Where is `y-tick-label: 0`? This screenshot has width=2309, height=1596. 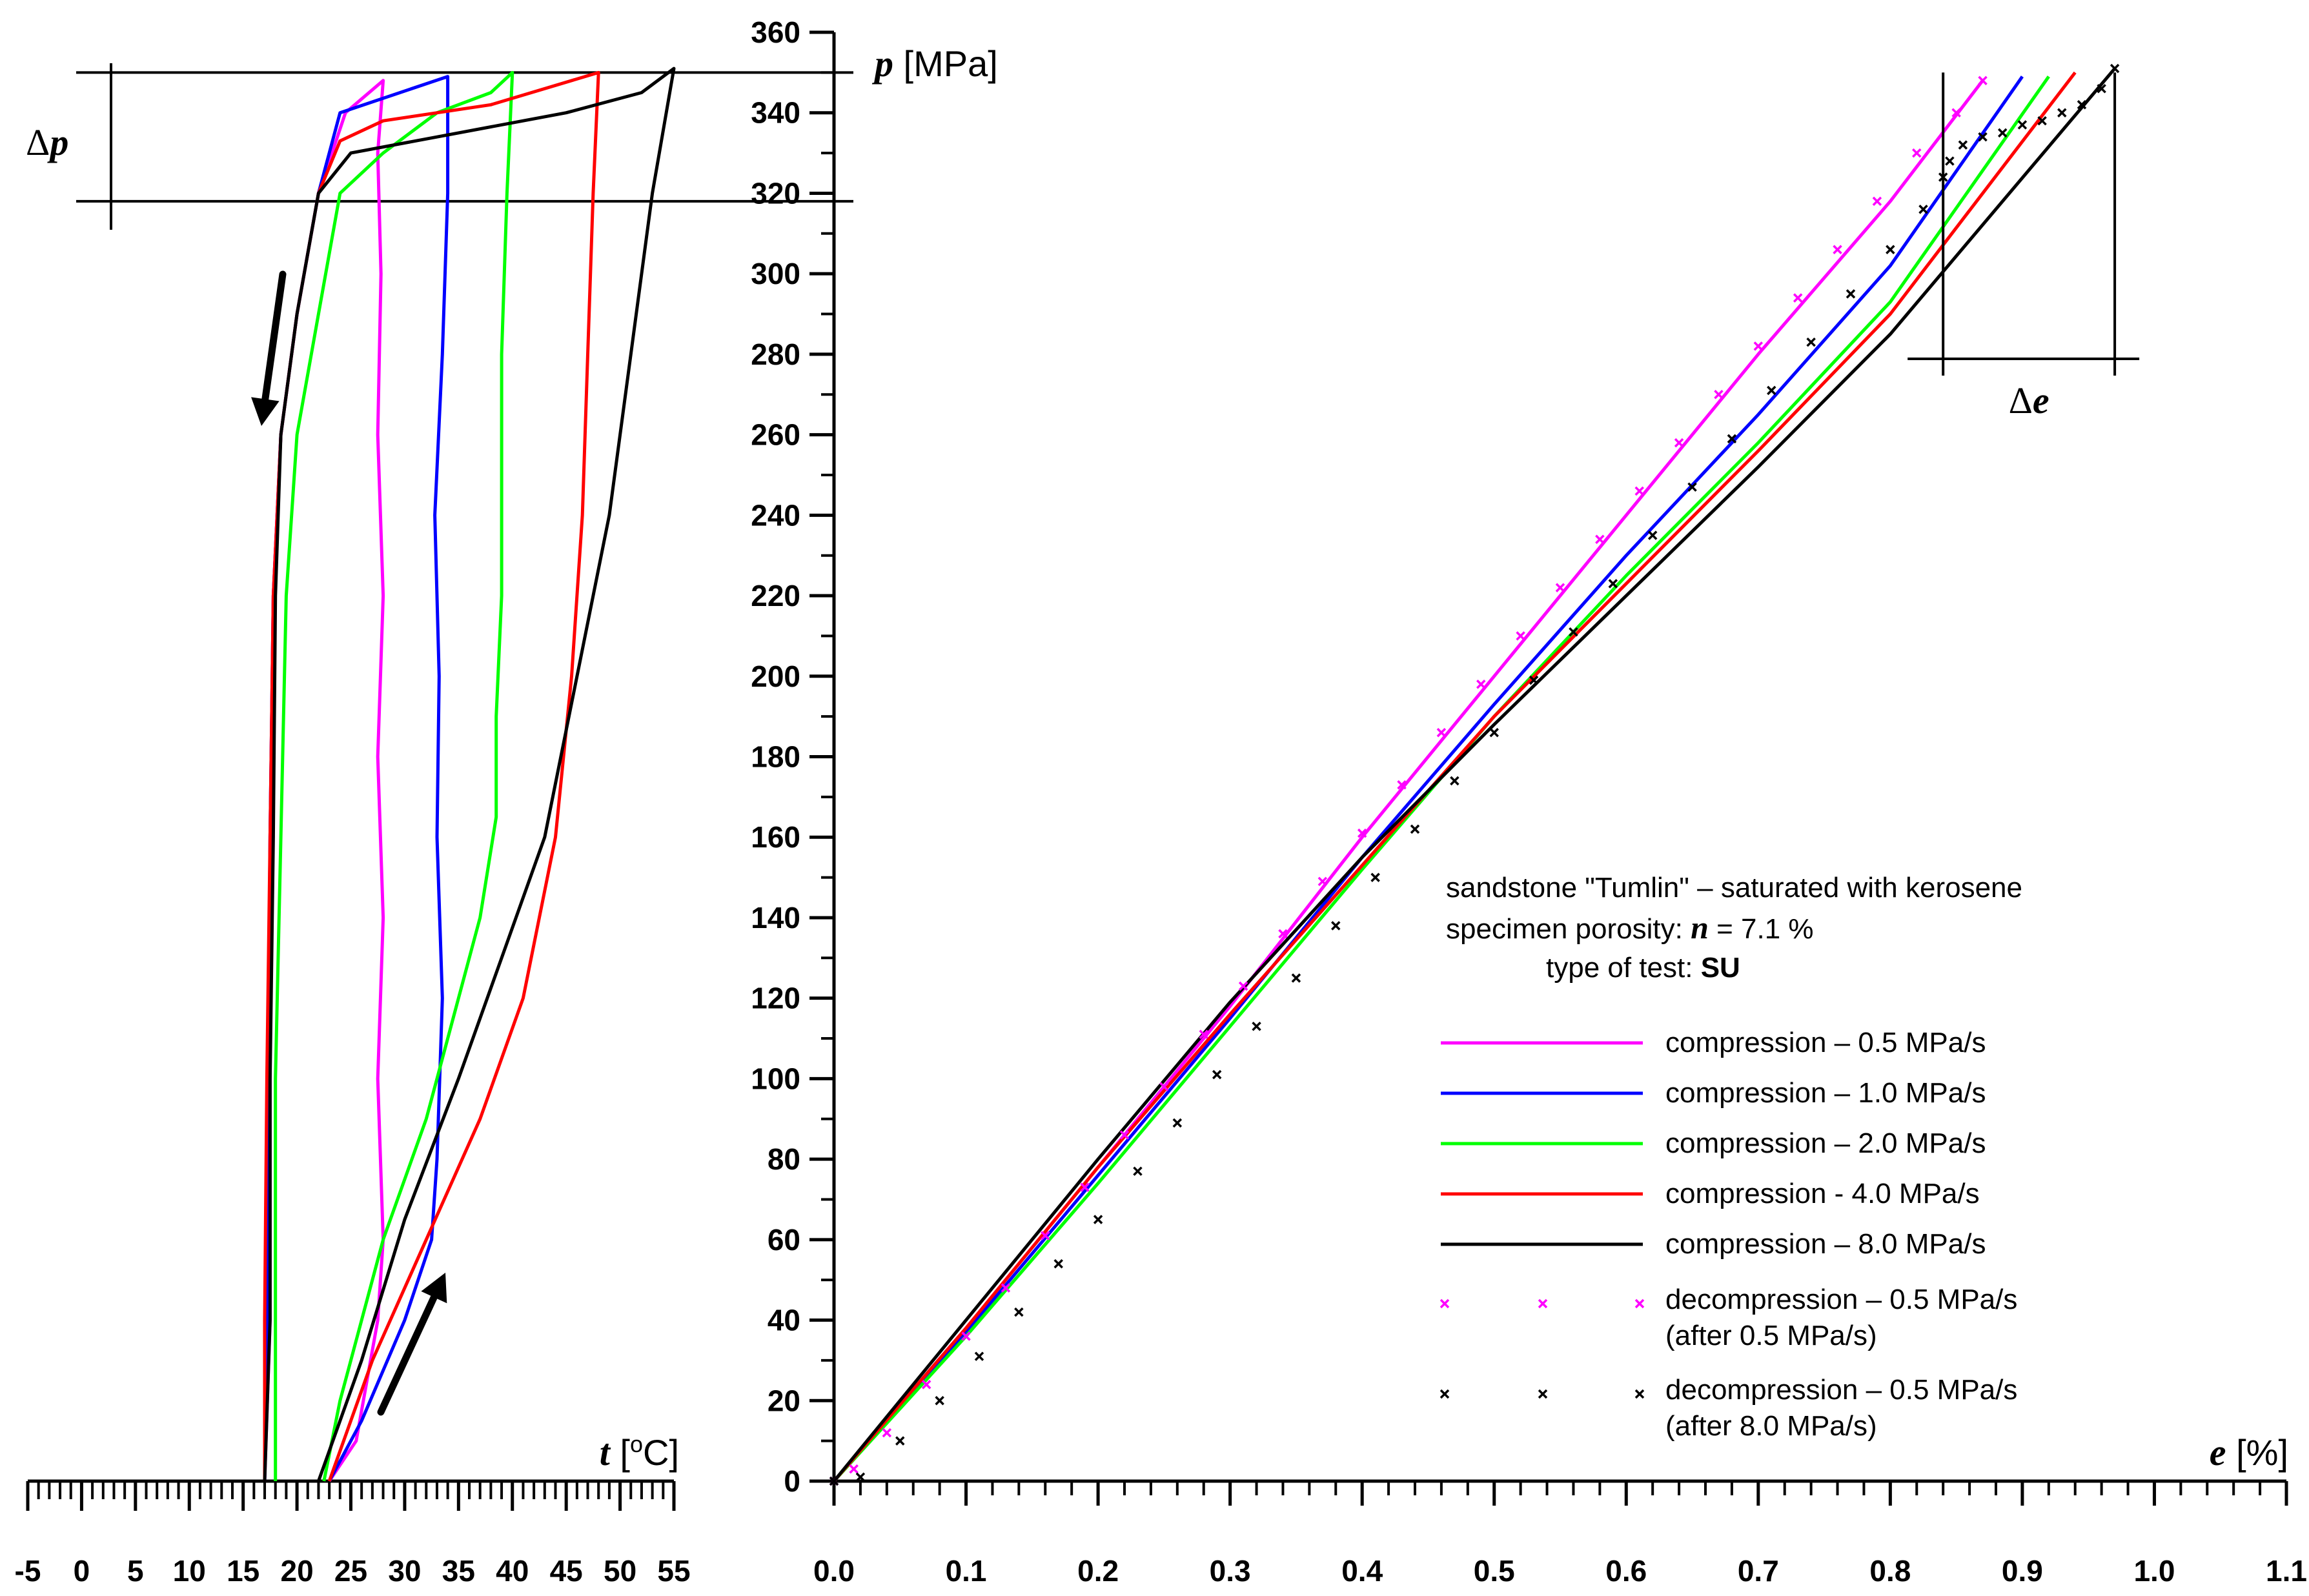 y-tick-label: 0 is located at coordinates (792, 1481).